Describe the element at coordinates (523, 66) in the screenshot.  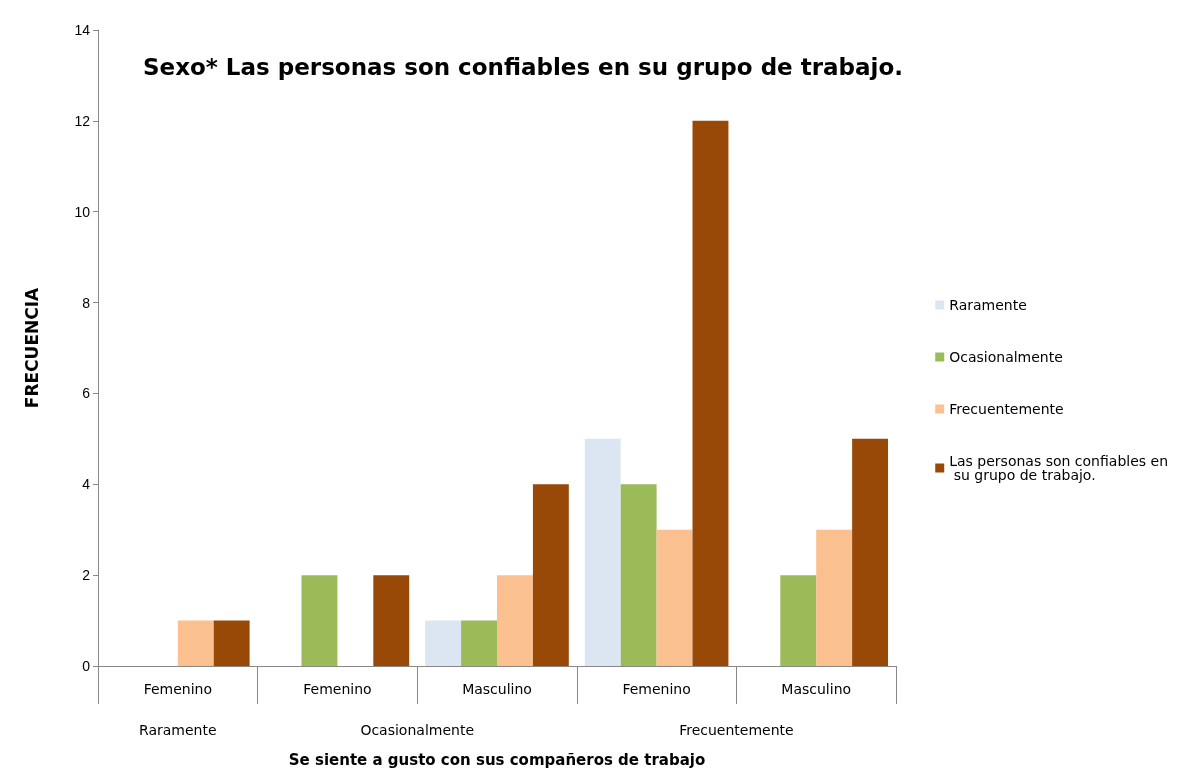
I see `text: Sexo* Las personas son confiables en su grupo de trabajo.` at that location.